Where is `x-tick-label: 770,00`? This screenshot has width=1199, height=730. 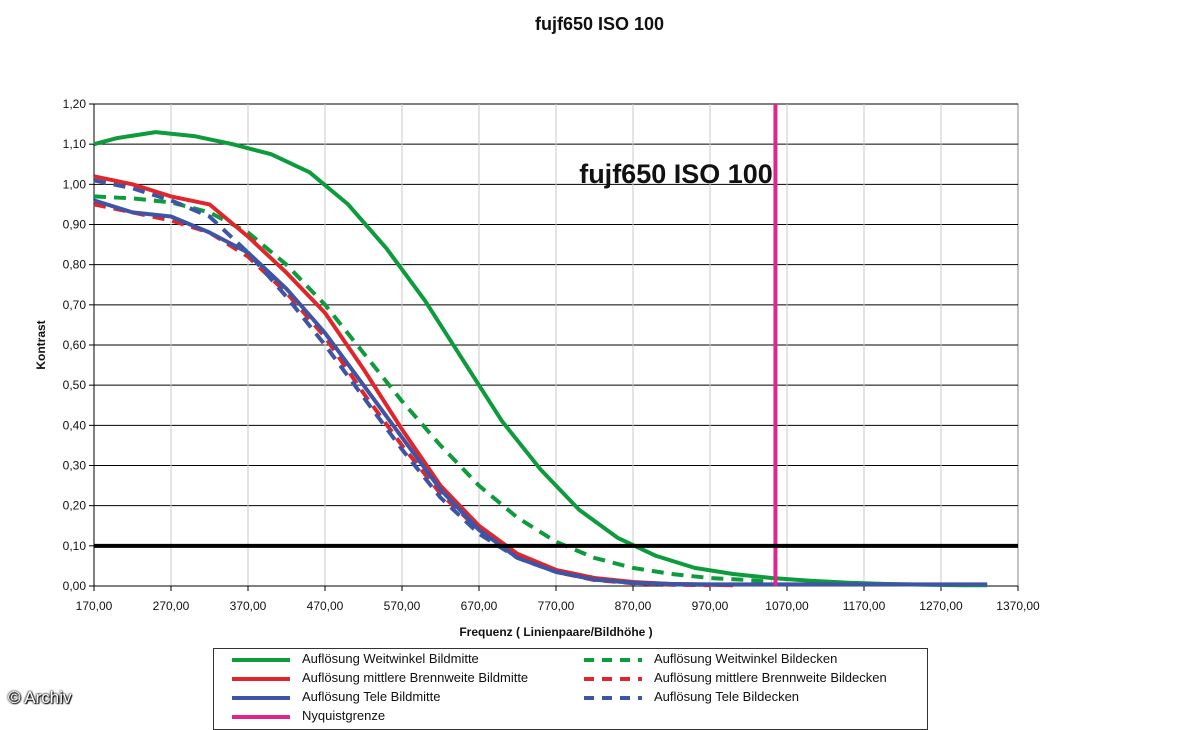
x-tick-label: 770,00 is located at coordinates (556, 606).